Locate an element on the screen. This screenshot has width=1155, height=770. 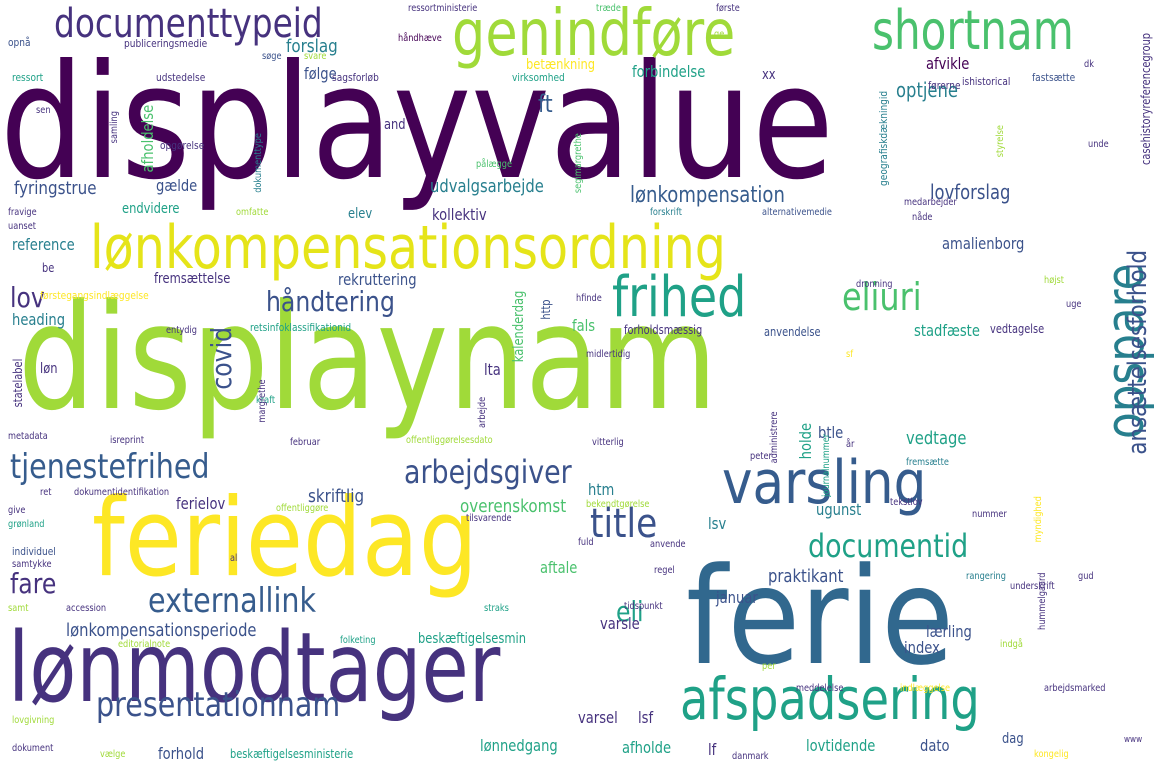
word: regel is located at coordinates (664, 570).